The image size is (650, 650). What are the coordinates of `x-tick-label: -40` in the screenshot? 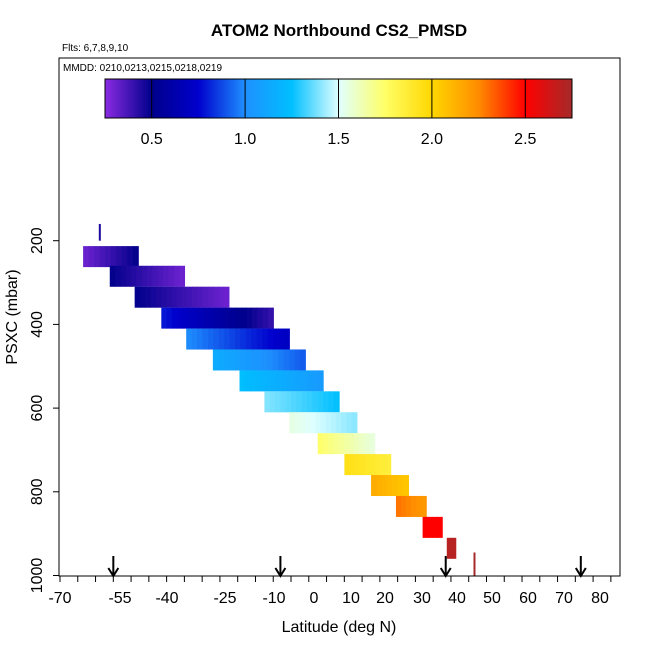 It's located at (166, 598).